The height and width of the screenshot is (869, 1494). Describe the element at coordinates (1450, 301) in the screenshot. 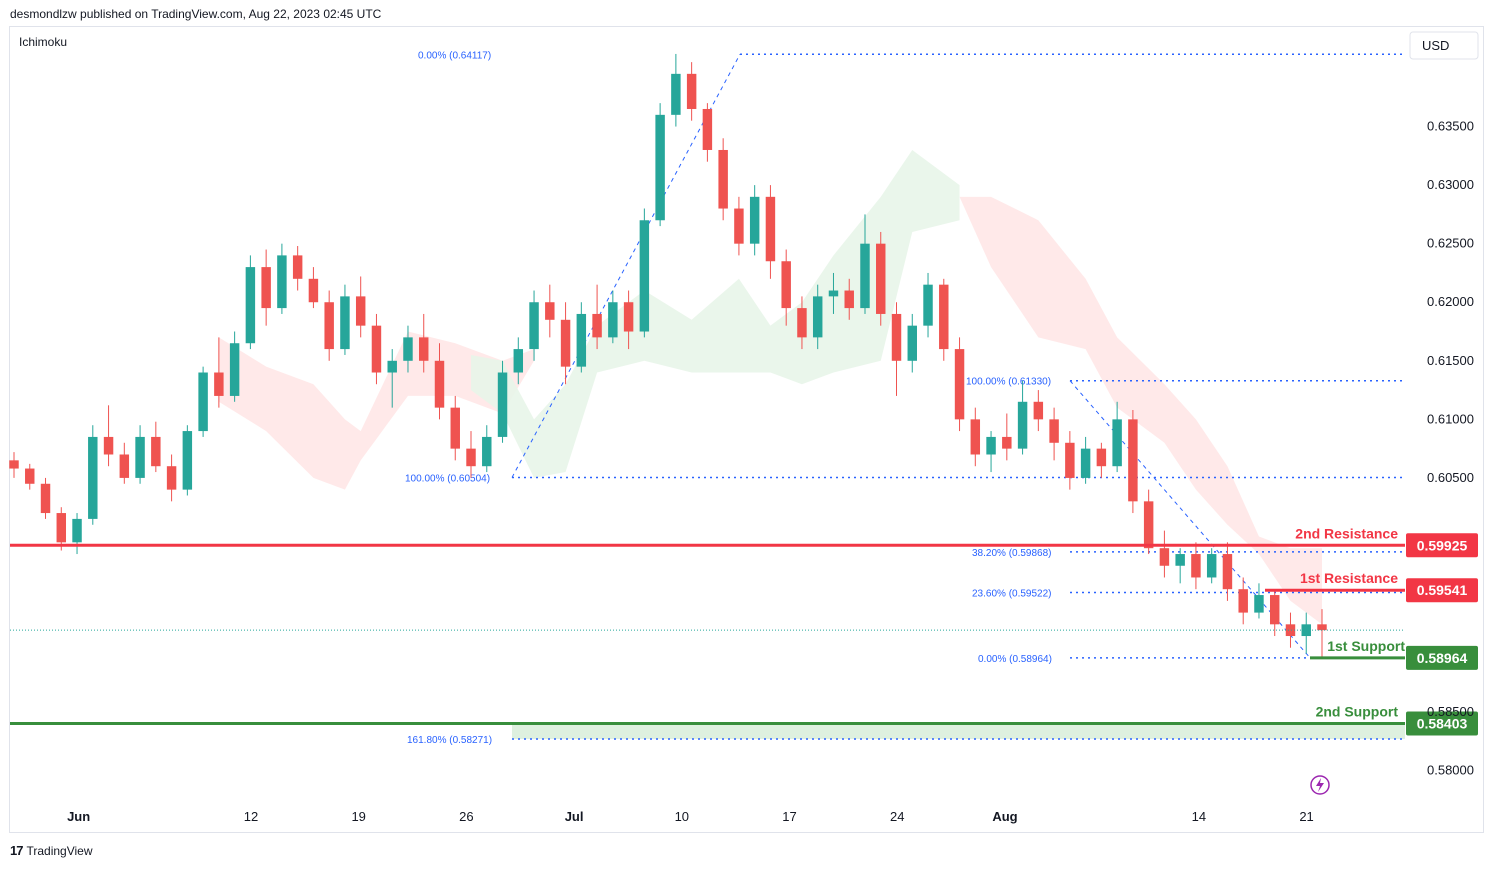

I see `y-tick-label: 0.62000` at that location.